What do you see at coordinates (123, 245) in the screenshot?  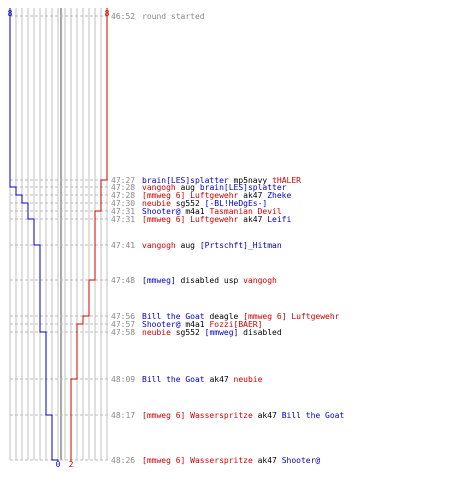 I see `event-time: 47:41` at bounding box center [123, 245].